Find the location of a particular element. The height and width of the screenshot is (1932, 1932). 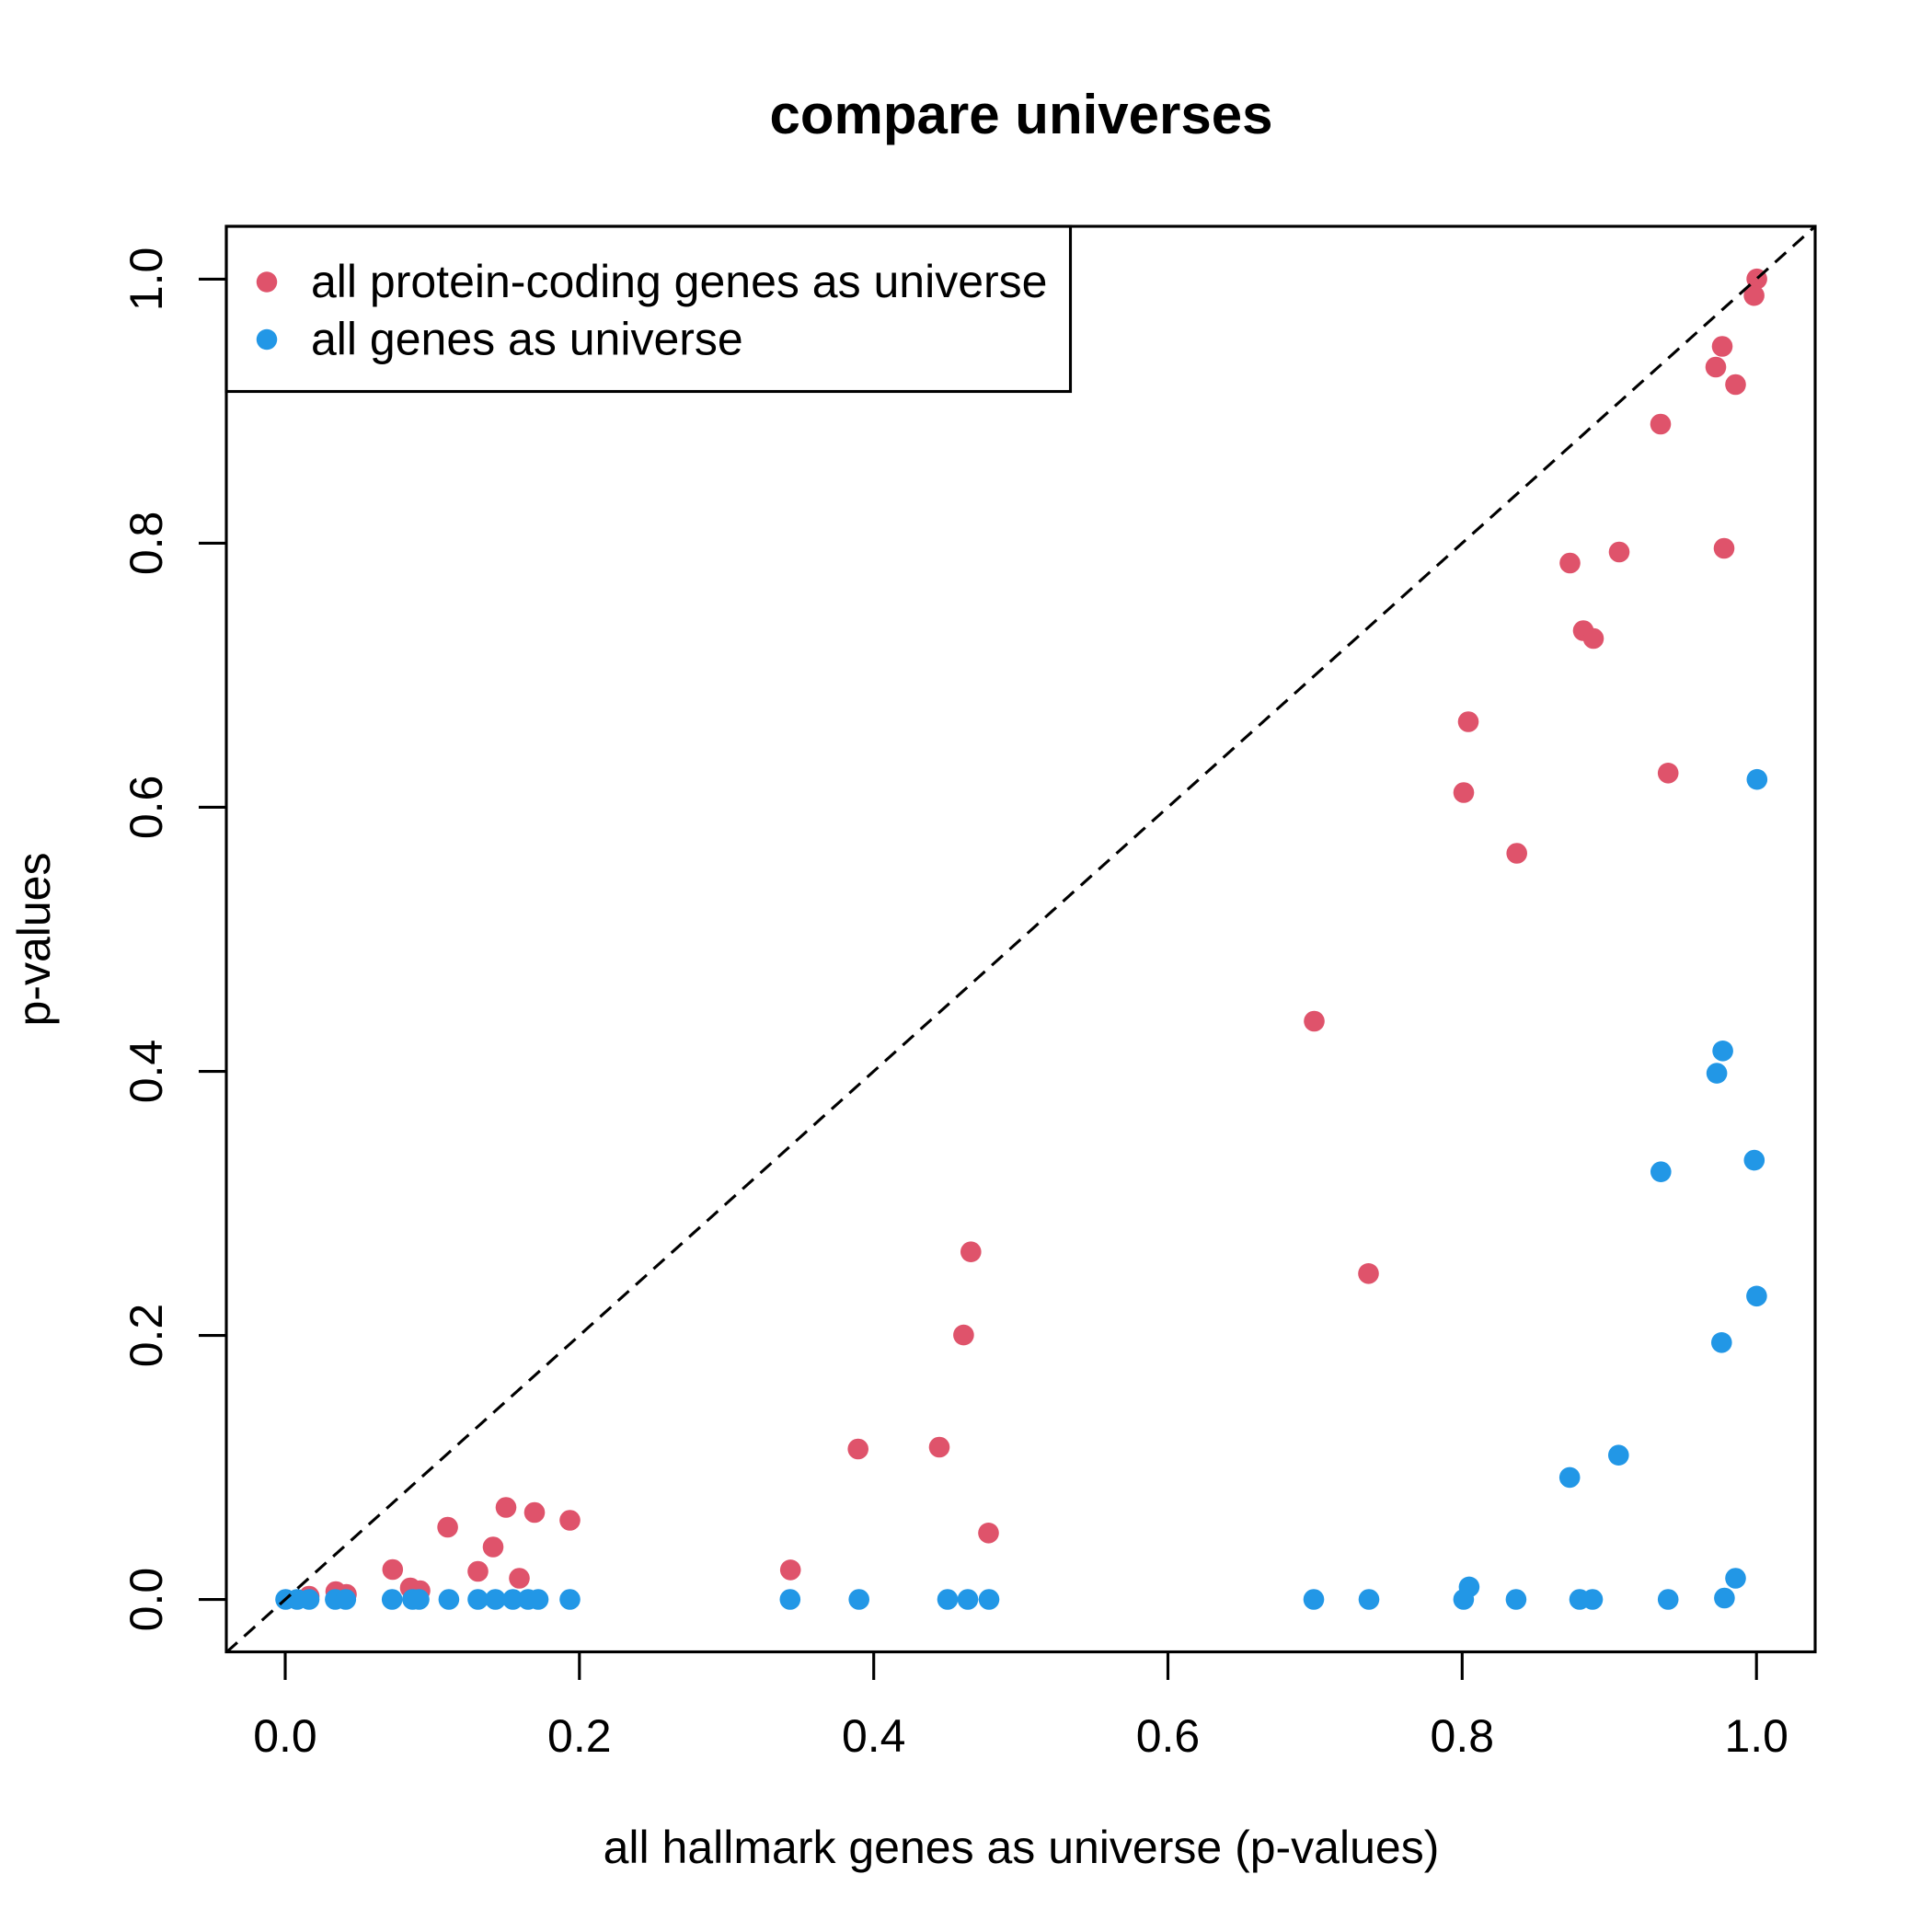

svg-text: p-values is located at coordinates (34, 940).